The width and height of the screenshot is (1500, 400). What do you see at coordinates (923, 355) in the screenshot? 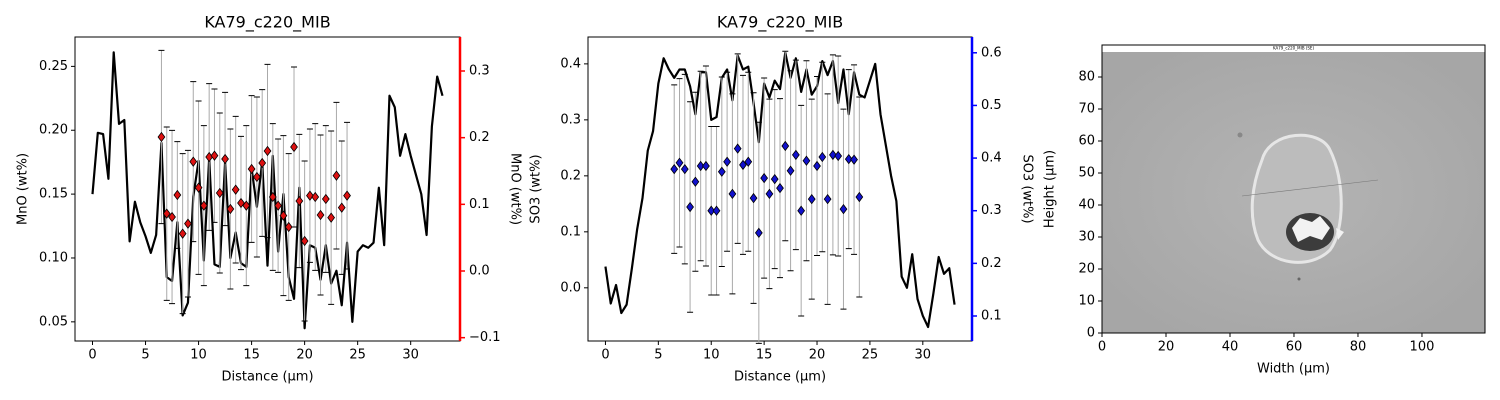
I see `x-tick-label: 30` at bounding box center [923, 355].